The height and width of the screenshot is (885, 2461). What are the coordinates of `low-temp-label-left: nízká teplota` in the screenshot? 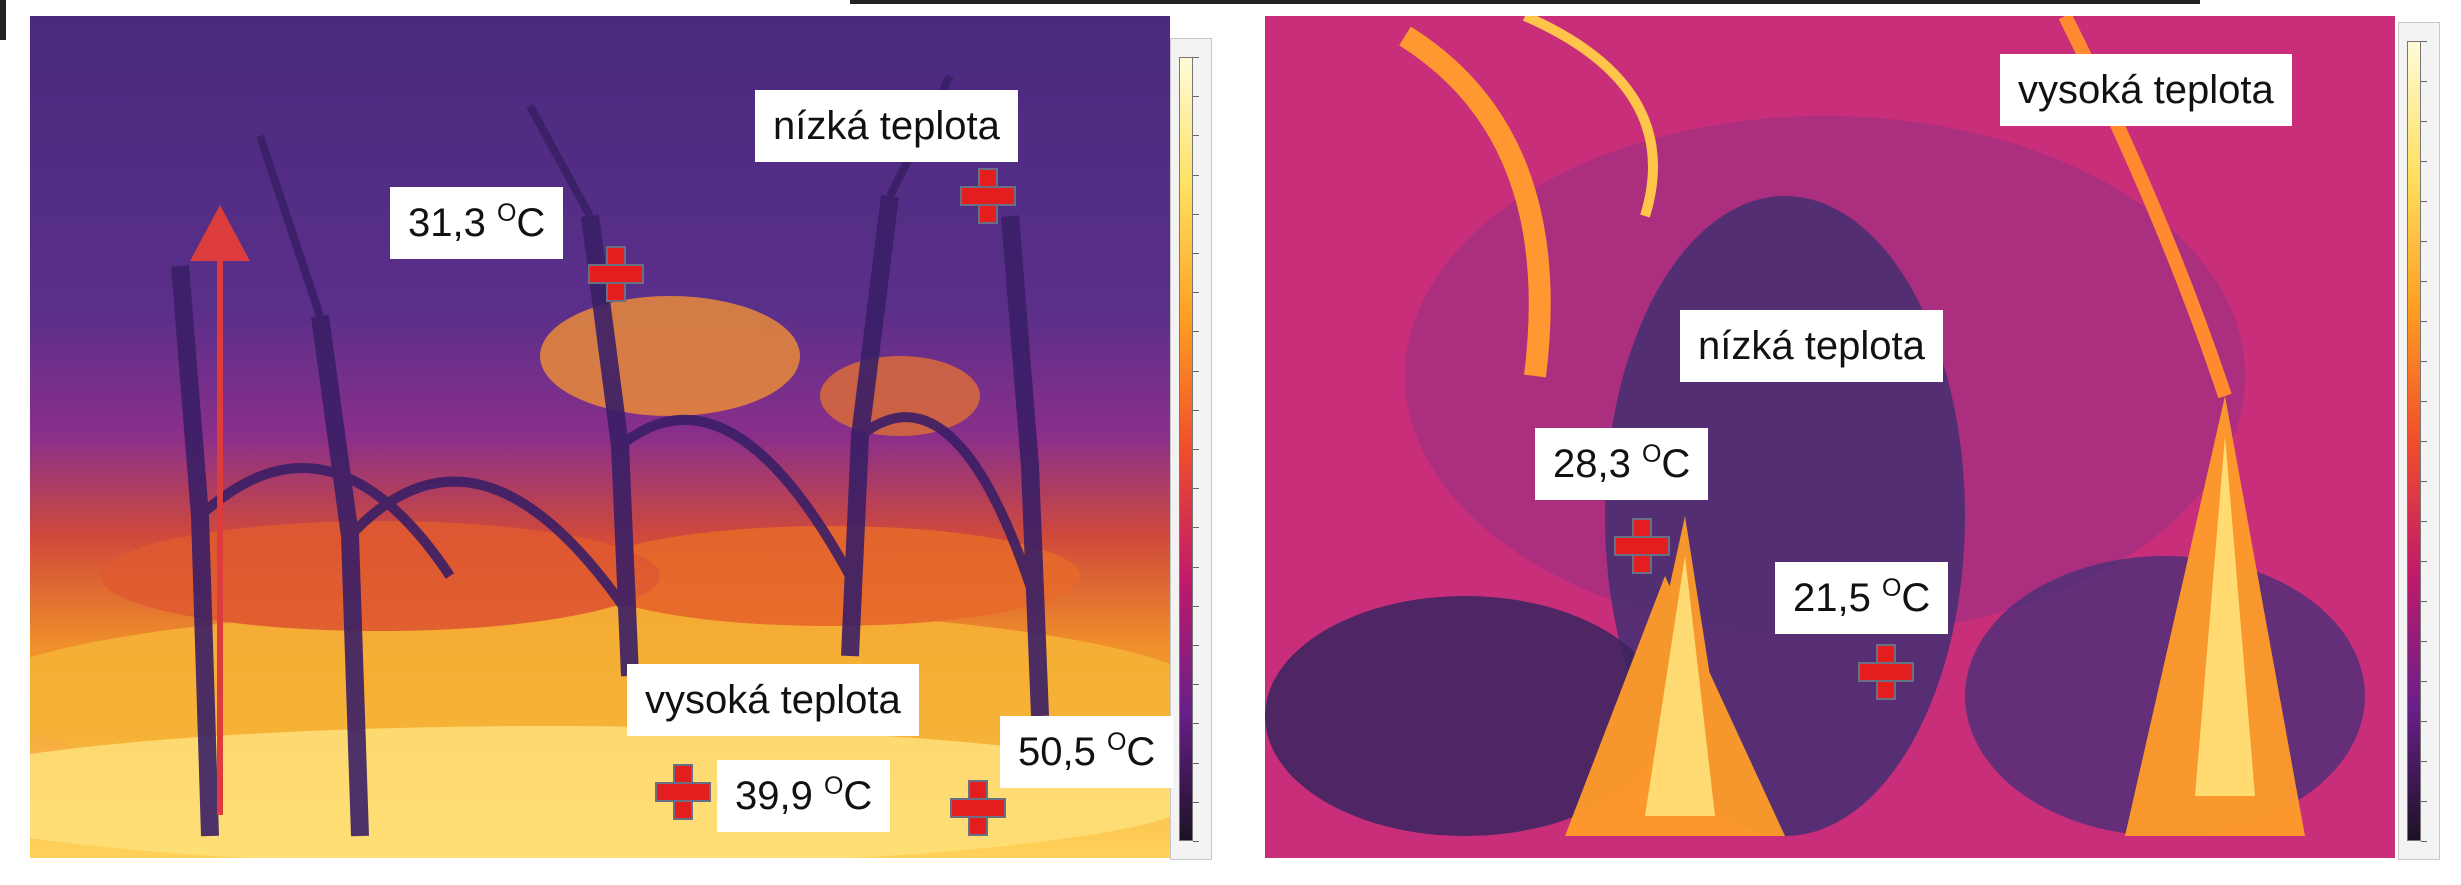 It's located at (886, 126).